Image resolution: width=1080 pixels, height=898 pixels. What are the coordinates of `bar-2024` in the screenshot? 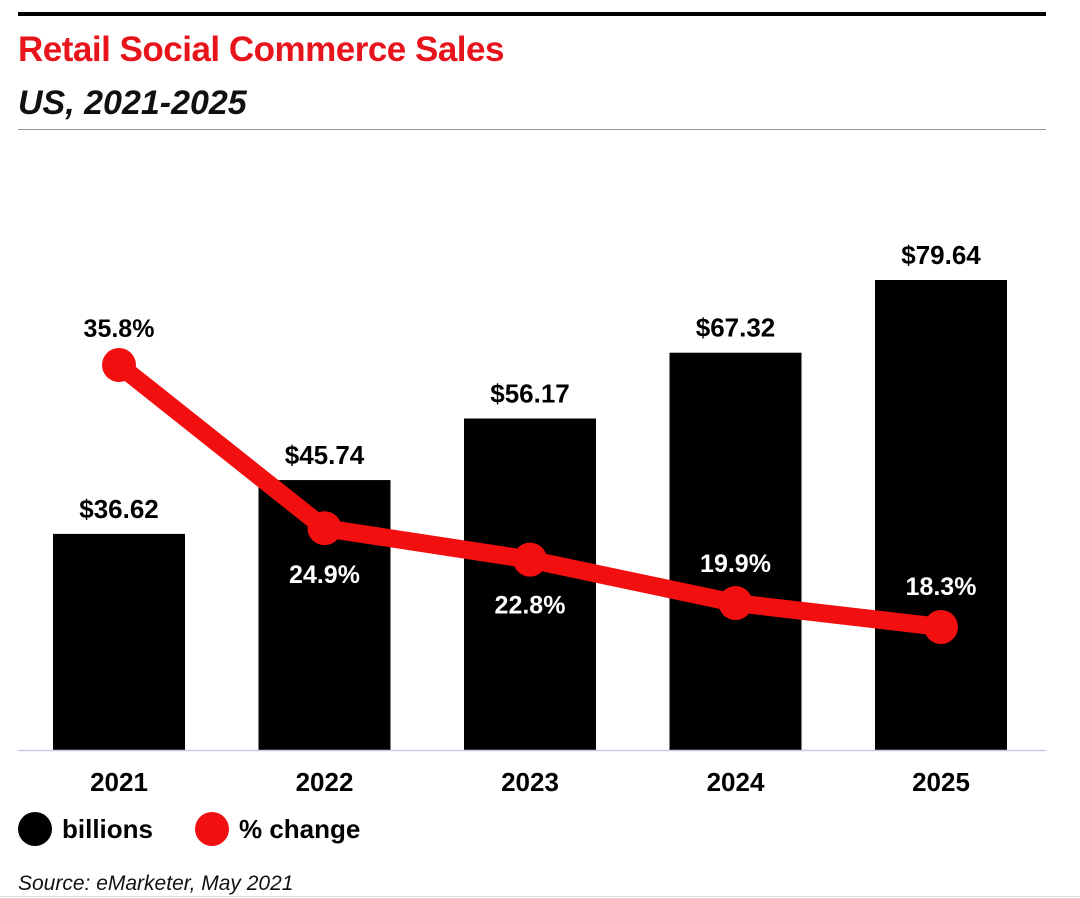 It's located at (735, 551).